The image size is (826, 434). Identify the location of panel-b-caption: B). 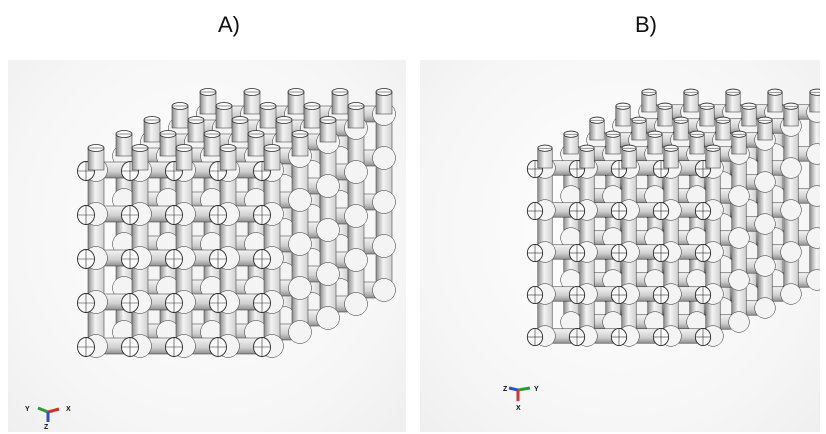
(646, 24).